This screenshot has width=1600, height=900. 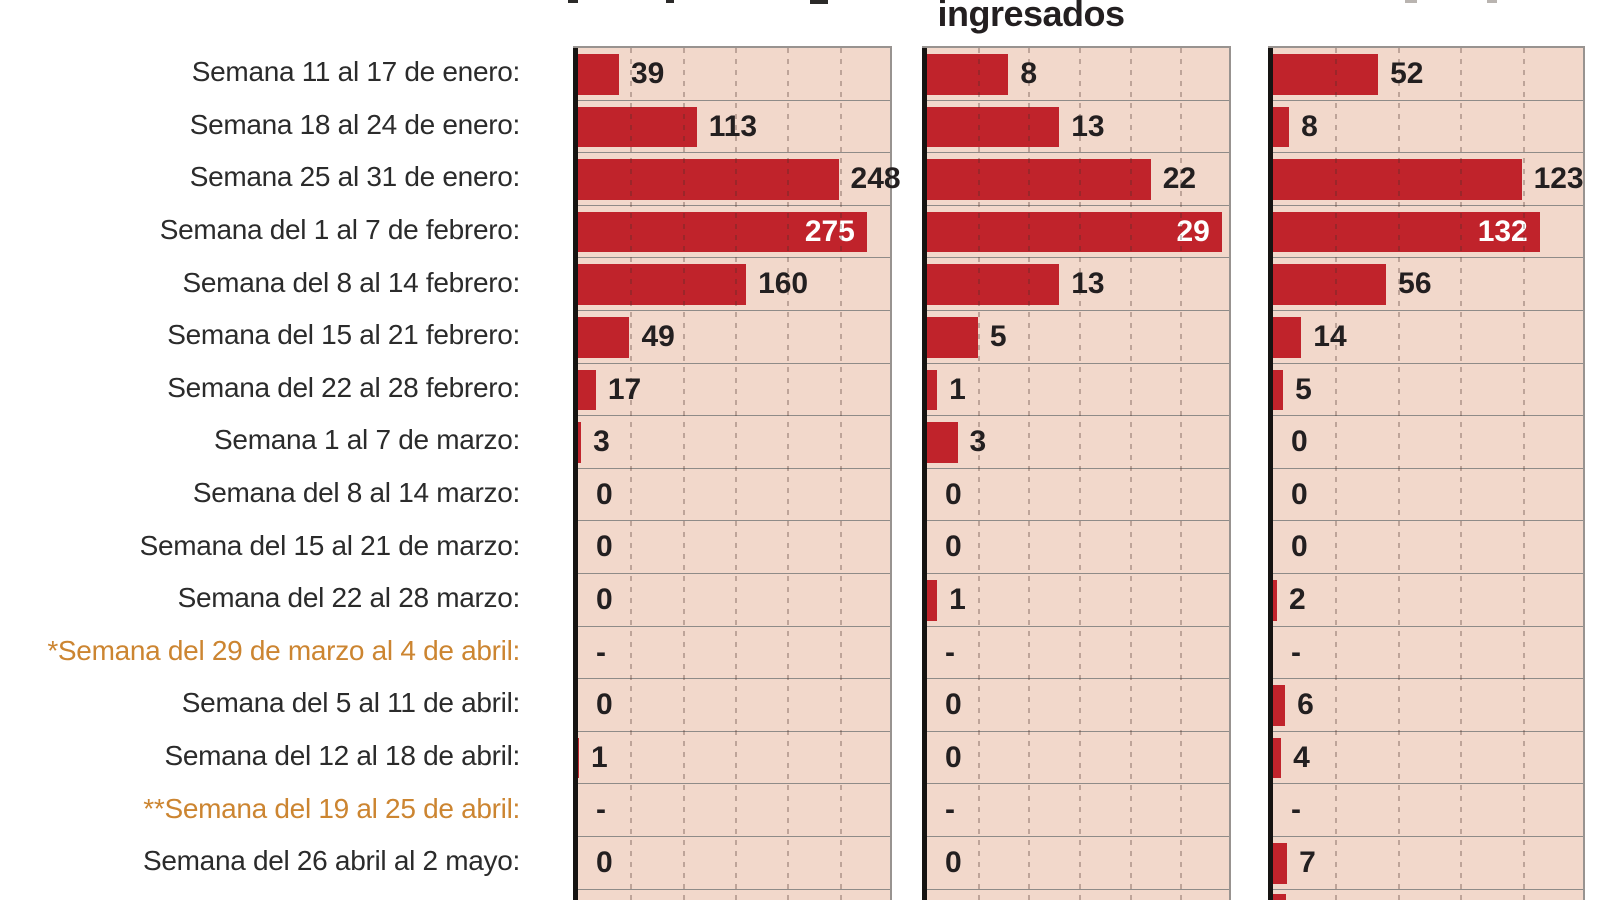 I want to click on chart-row: 4, so click(x=1425, y=758).